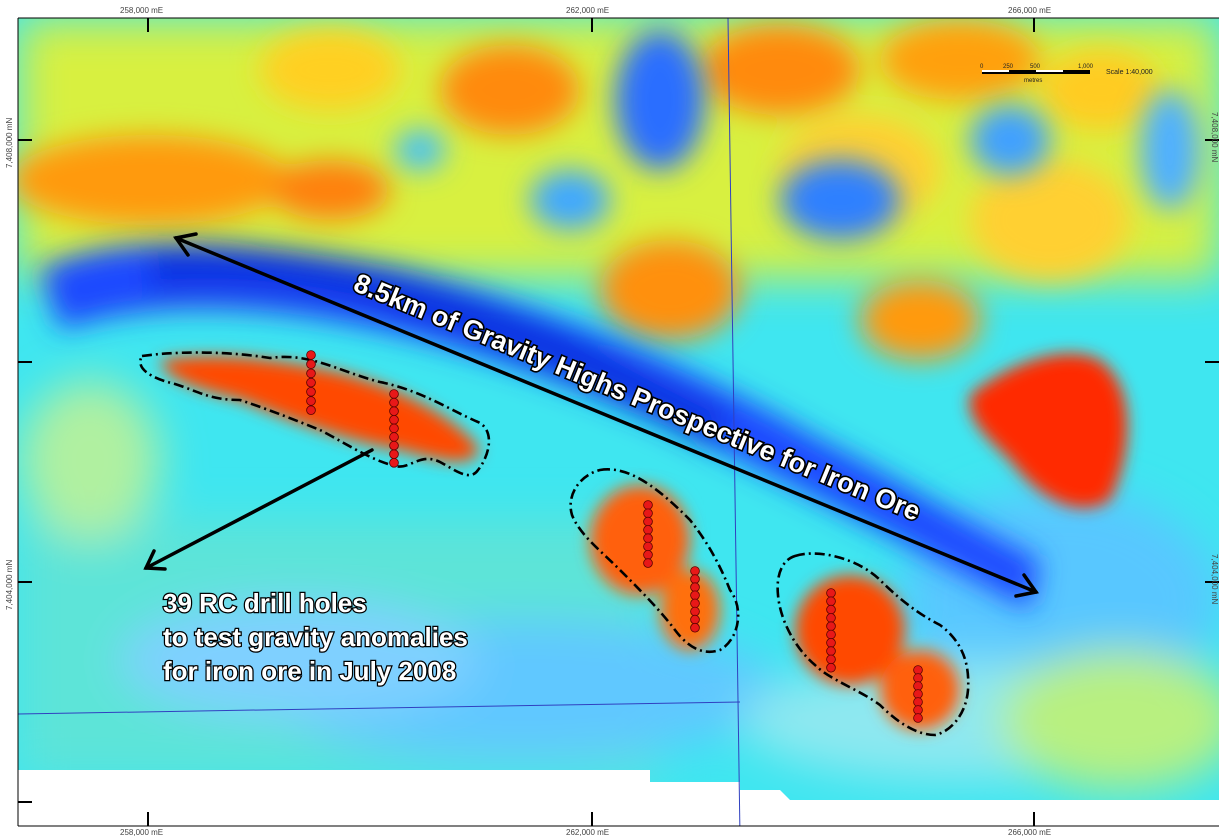  What do you see at coordinates (9, 585) in the screenshot?
I see `grid-left-2: 7,404,000 mN` at bounding box center [9, 585].